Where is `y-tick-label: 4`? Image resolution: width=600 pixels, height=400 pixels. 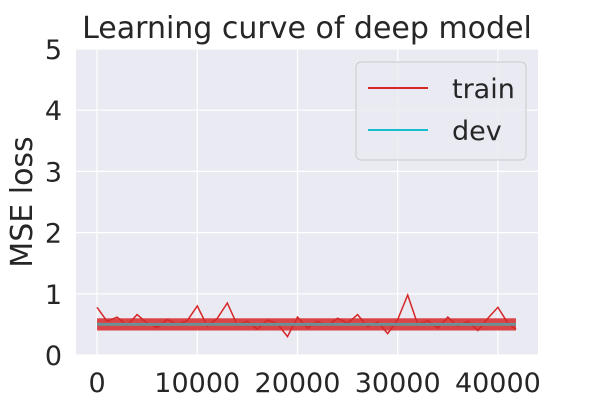
y-tick-label: 4 is located at coordinates (53, 111).